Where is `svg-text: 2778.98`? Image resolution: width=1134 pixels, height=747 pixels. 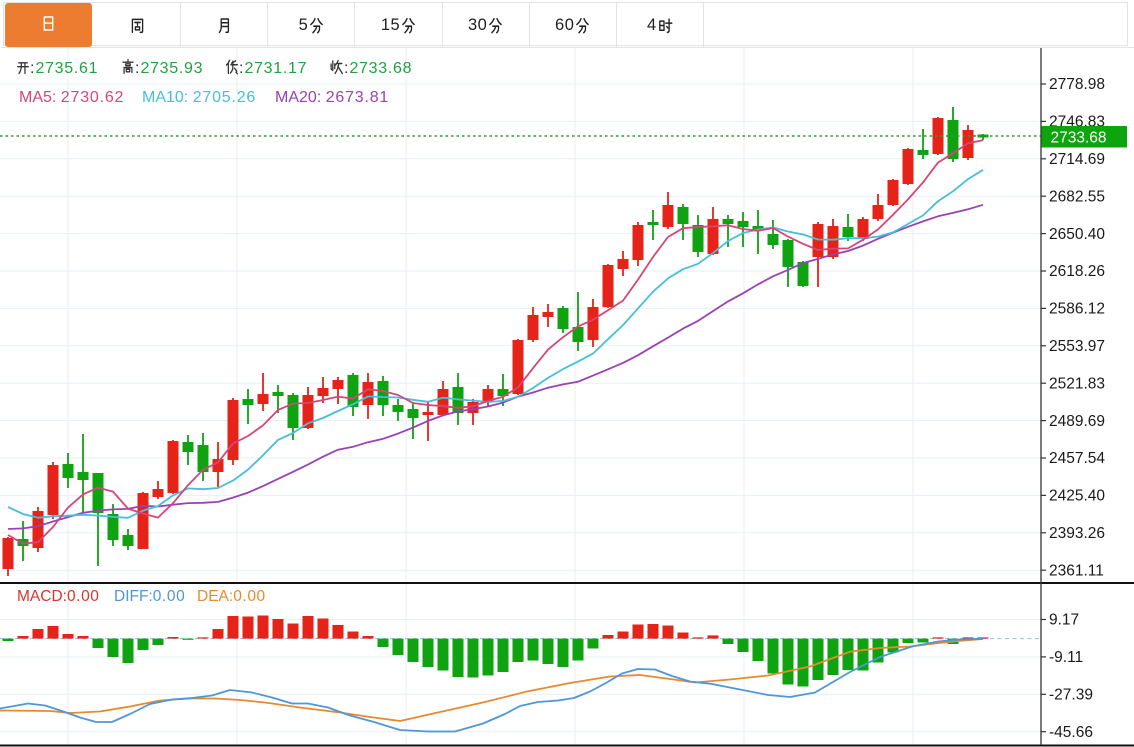 svg-text: 2778.98 is located at coordinates (1077, 84).